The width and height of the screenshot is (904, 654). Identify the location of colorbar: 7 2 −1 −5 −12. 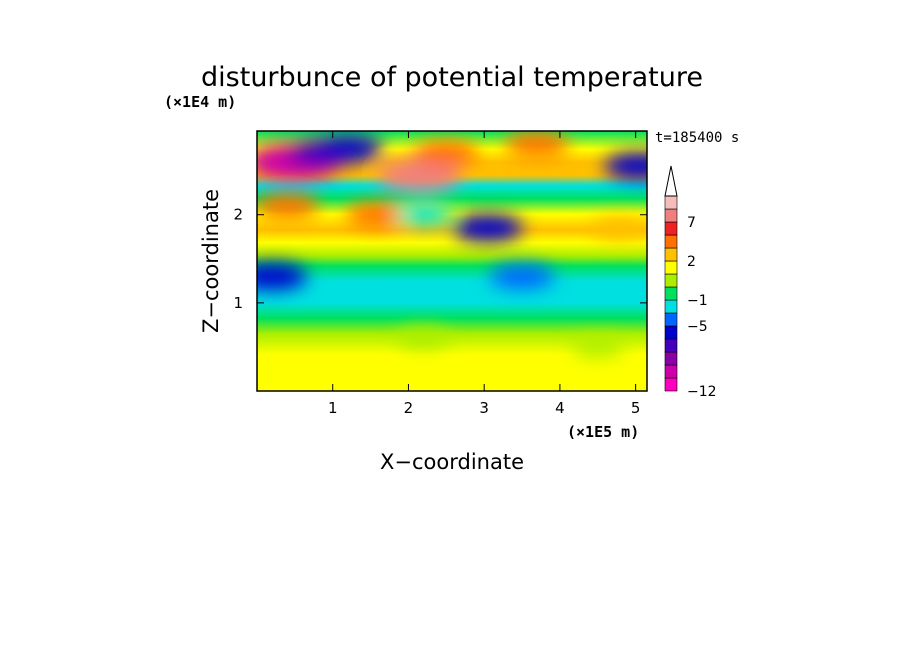
(690, 282).